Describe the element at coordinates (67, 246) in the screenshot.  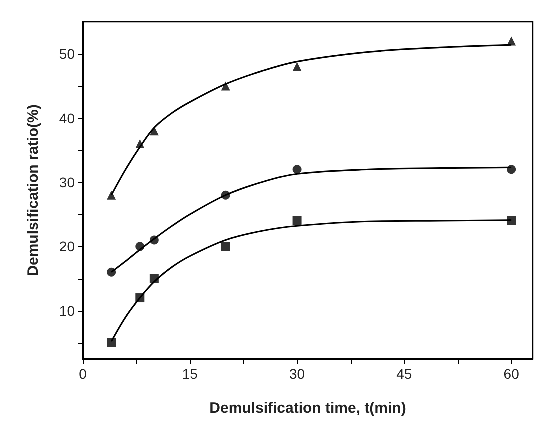
I see `y-tick-label: 20` at that location.